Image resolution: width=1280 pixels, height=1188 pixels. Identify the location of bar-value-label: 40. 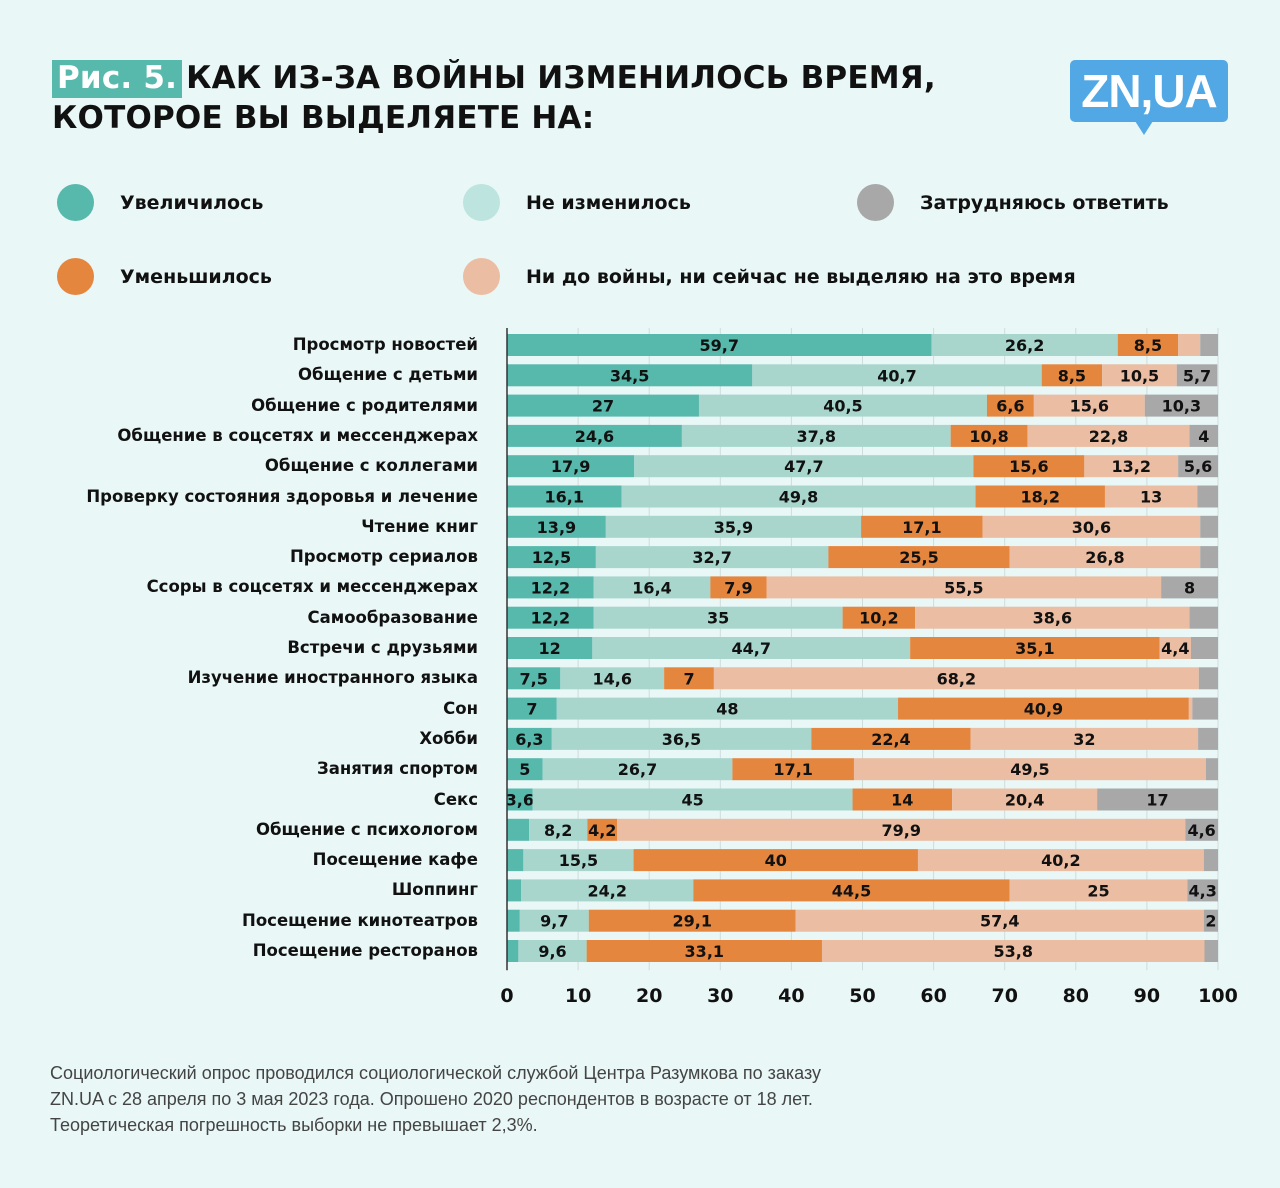
(776, 860).